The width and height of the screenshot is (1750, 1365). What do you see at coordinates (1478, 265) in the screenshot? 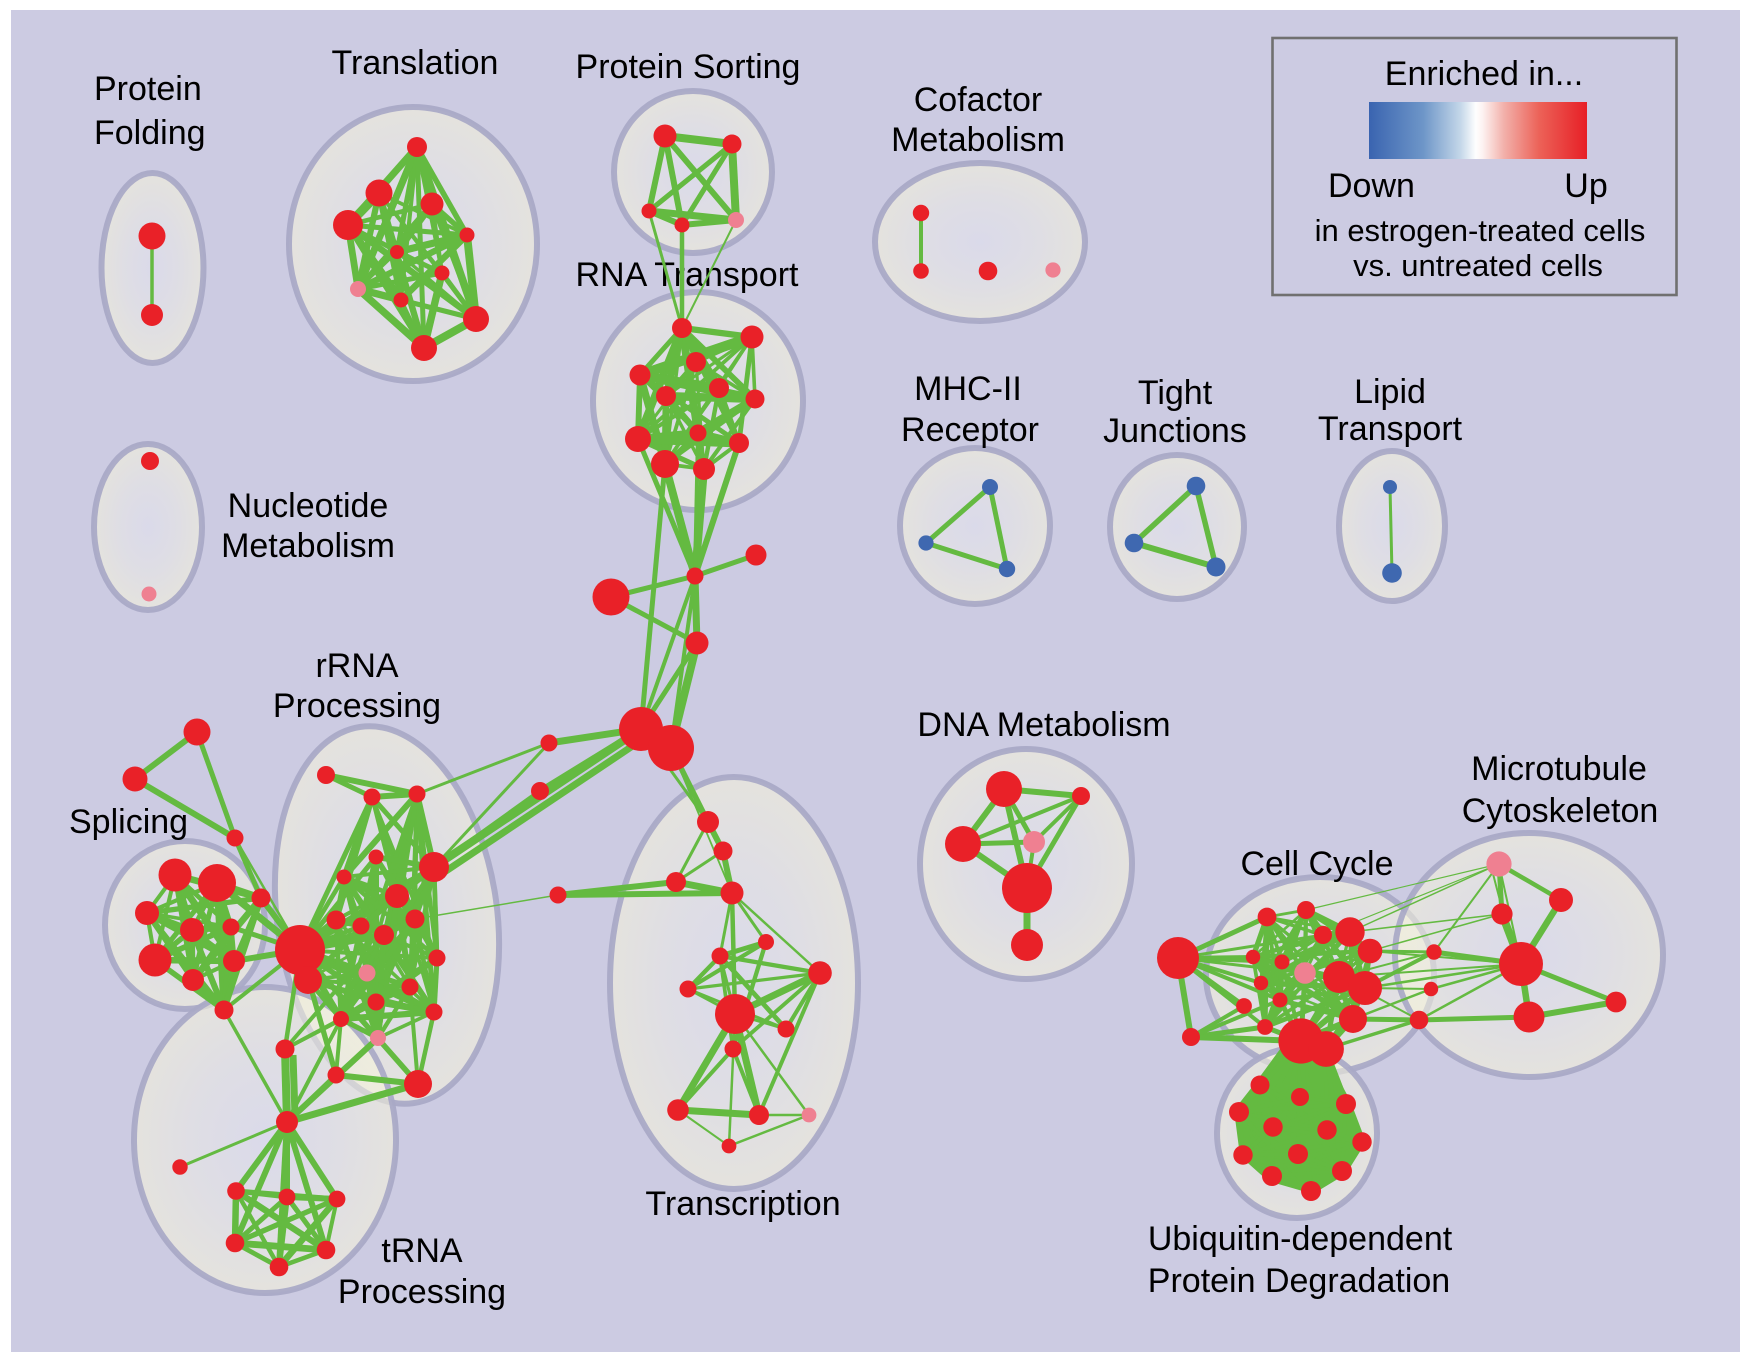
I see `svg-text: vs. untreated cells` at bounding box center [1478, 265].